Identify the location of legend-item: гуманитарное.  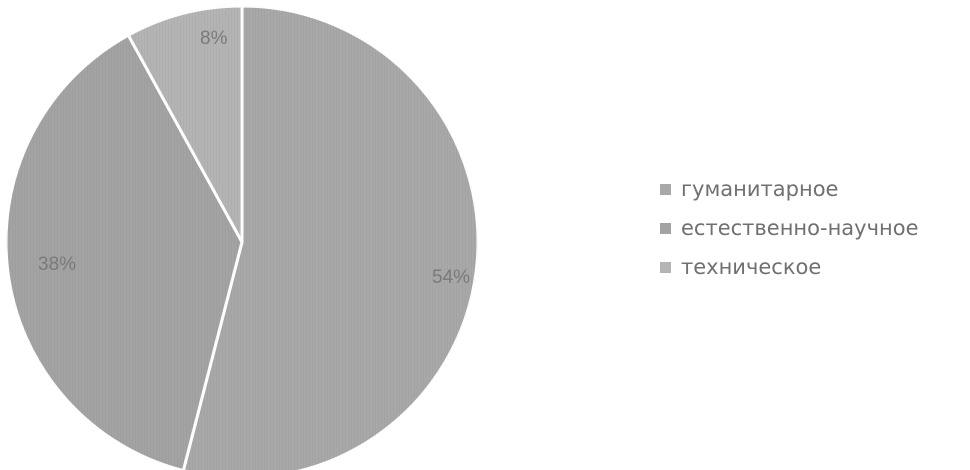
(789, 189).